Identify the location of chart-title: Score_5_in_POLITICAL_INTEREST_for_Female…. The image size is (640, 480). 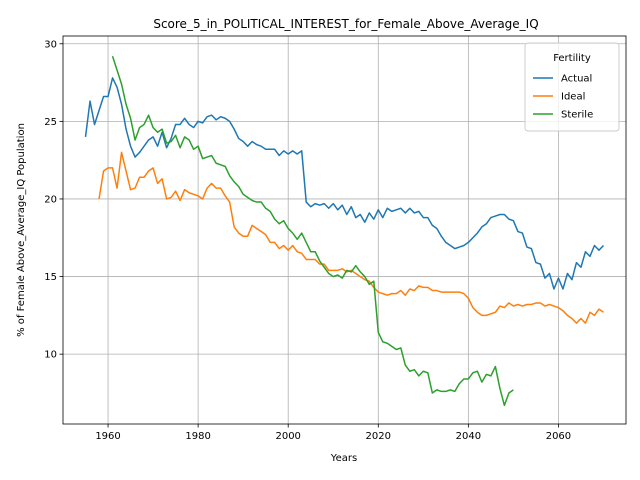
(345, 24).